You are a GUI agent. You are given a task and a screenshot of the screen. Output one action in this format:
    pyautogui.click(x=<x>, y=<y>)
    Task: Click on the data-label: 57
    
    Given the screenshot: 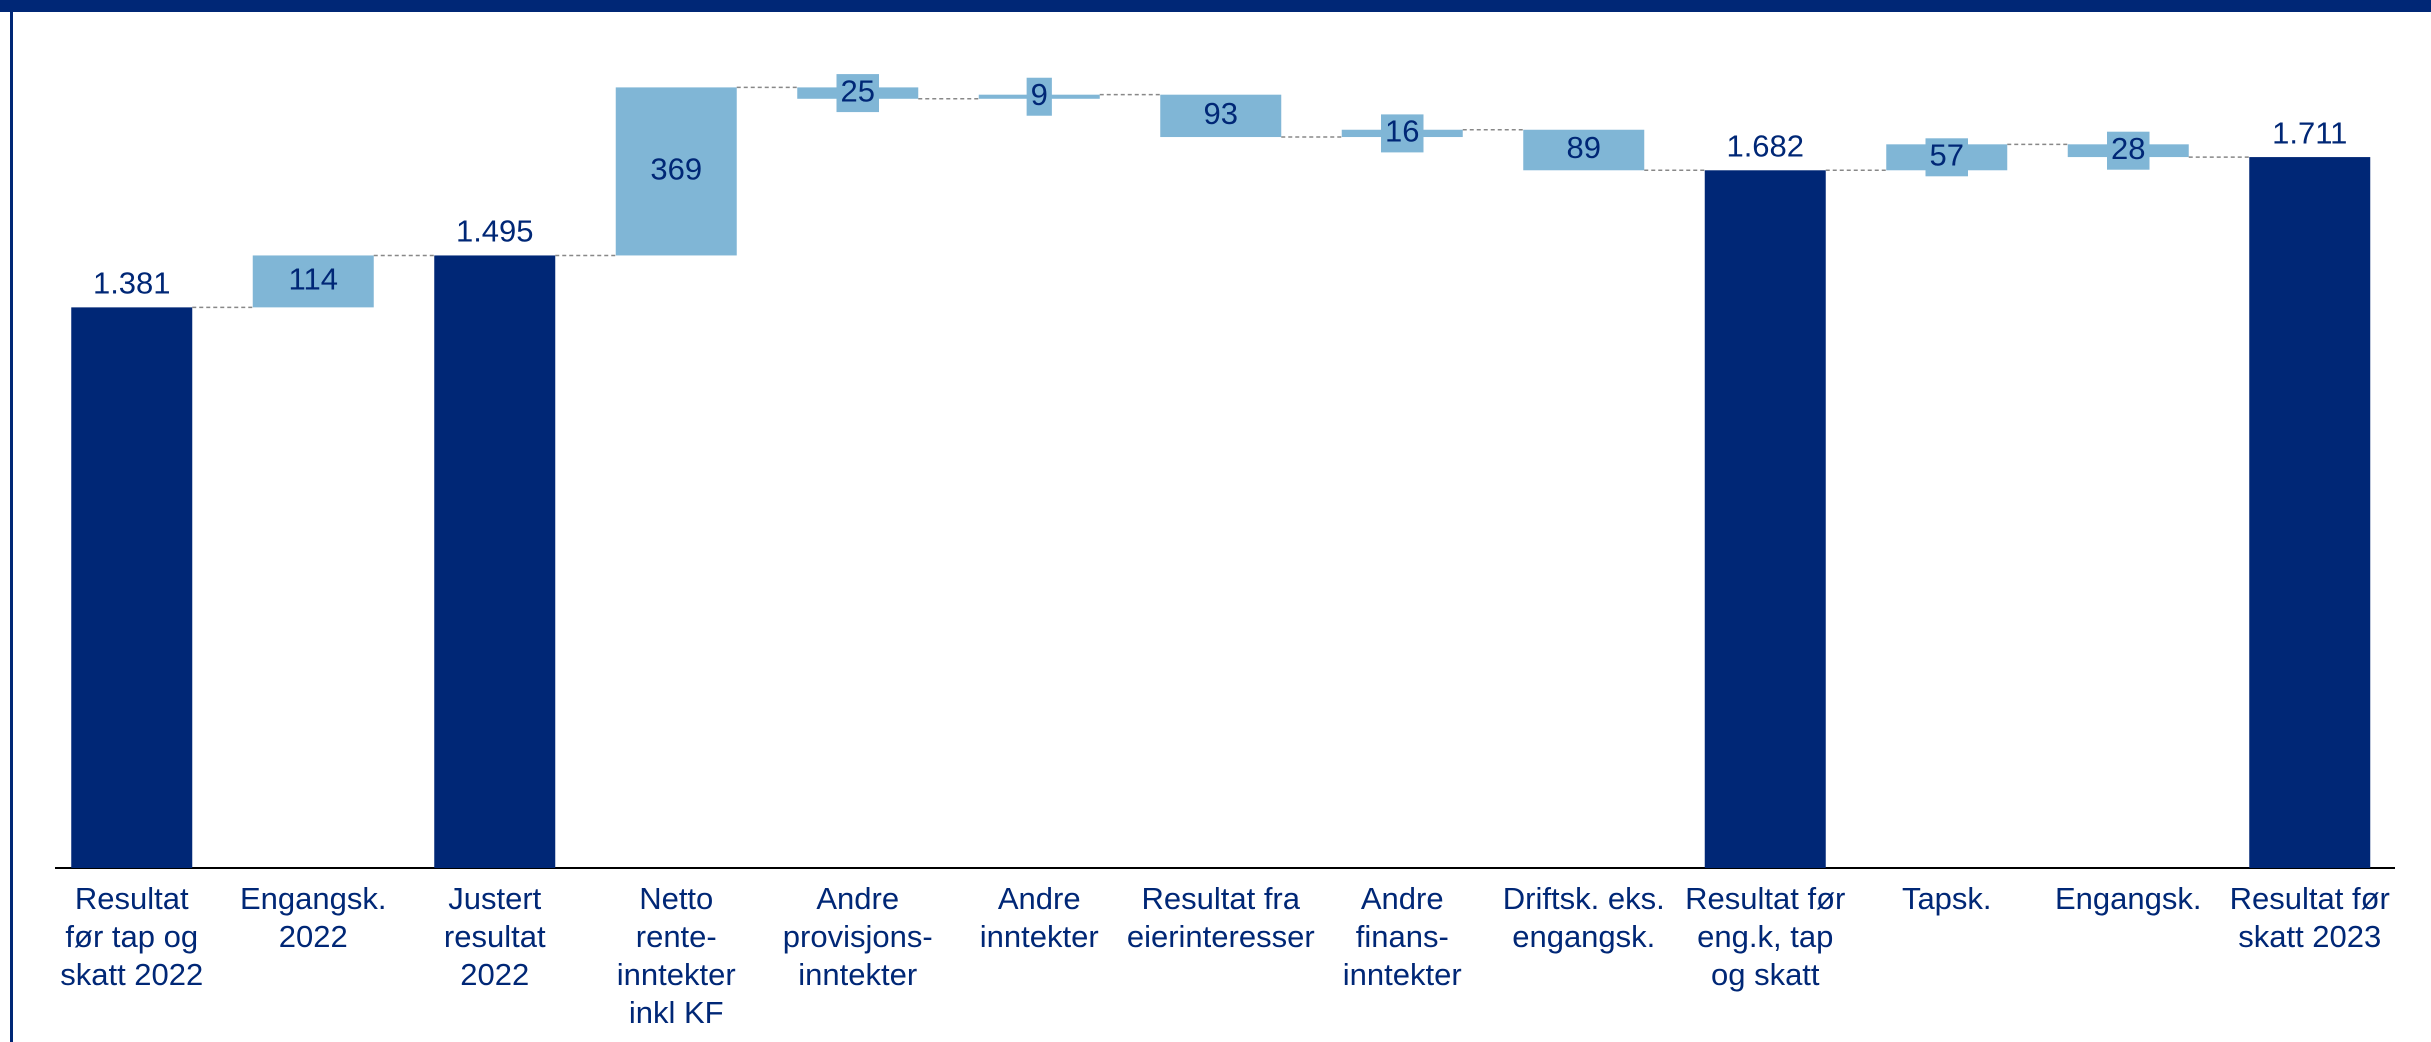 What is the action you would take?
    pyautogui.click(x=1947, y=154)
    